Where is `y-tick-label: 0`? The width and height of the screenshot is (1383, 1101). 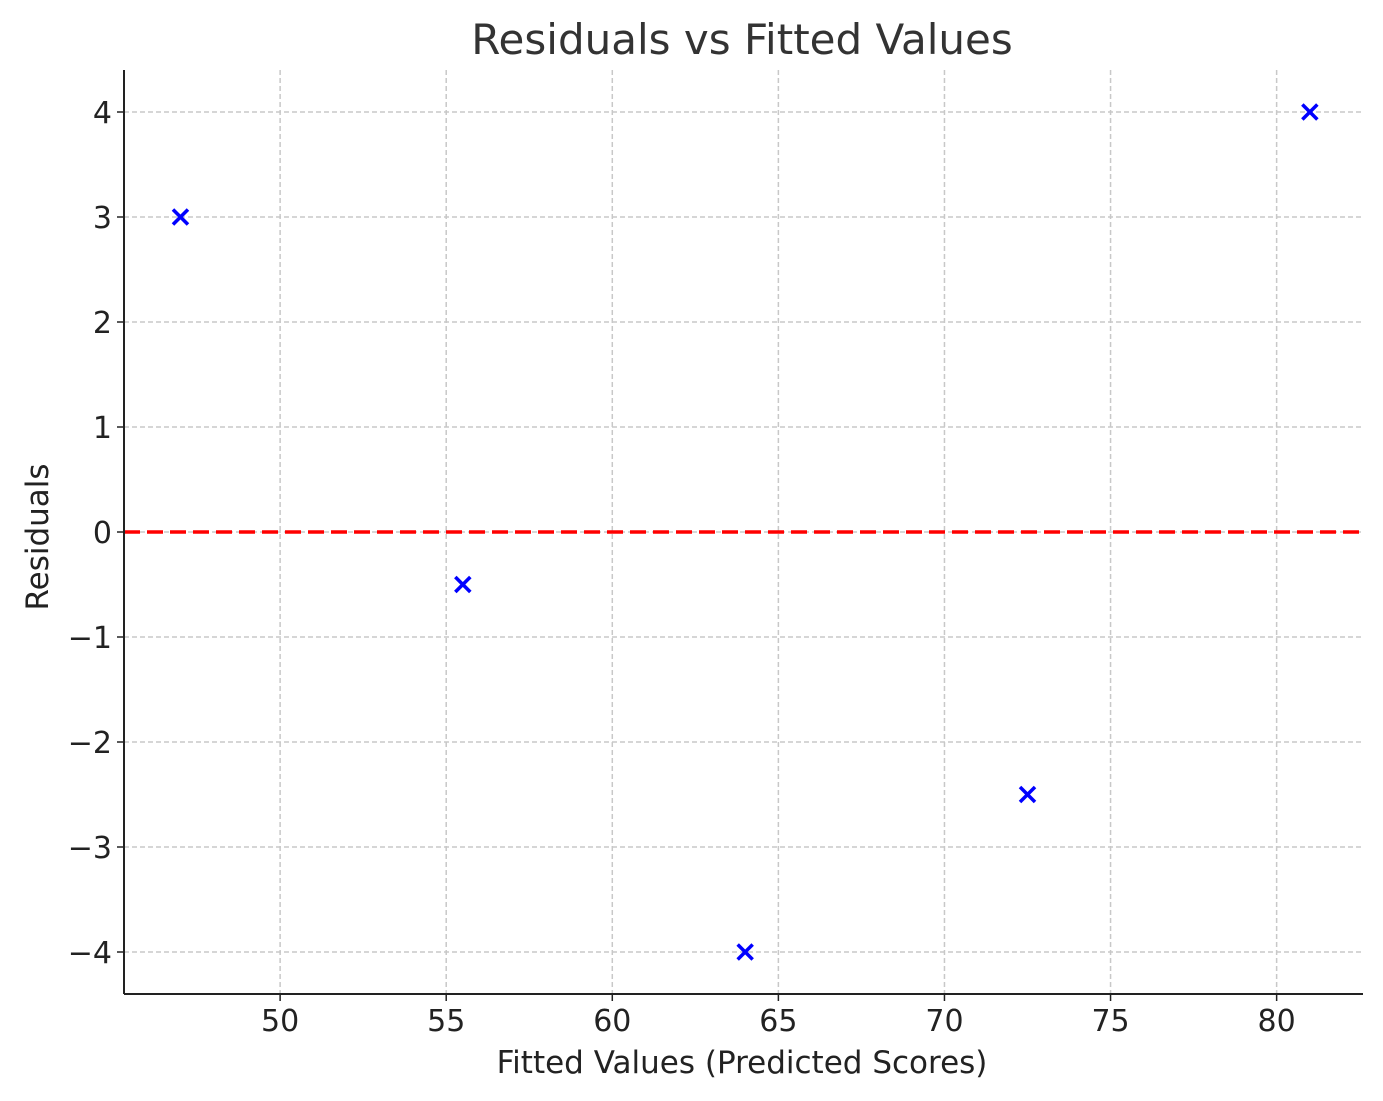
y-tick-label: 0 is located at coordinates (102, 533).